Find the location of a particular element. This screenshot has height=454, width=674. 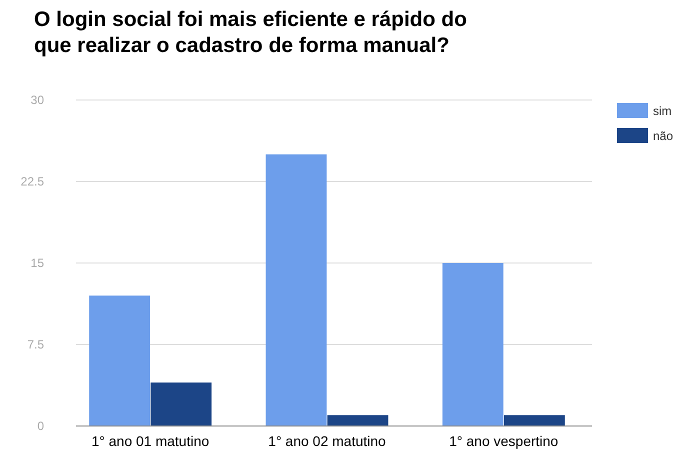

y-tick-label: 7.5 is located at coordinates (35, 345).